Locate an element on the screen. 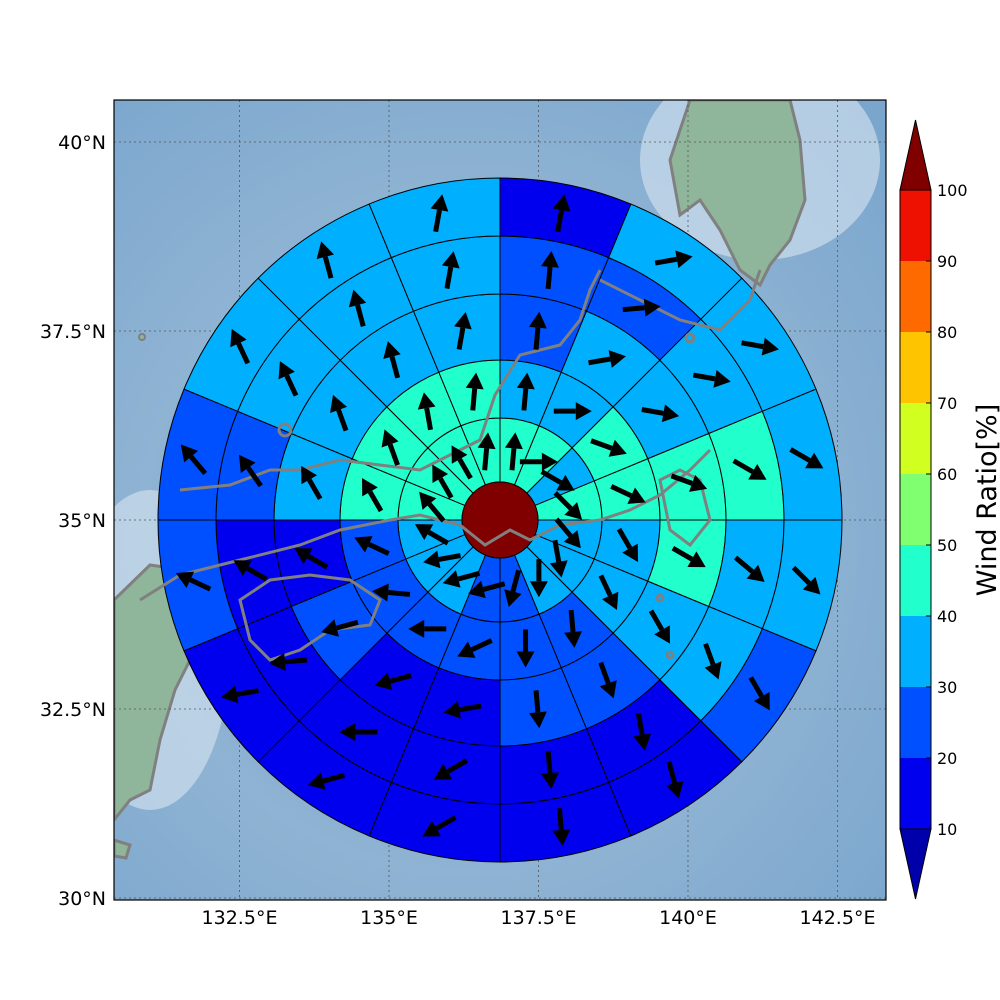 The width and height of the screenshot is (1000, 1000). colorbar-tick-label: 80 is located at coordinates (947, 332).